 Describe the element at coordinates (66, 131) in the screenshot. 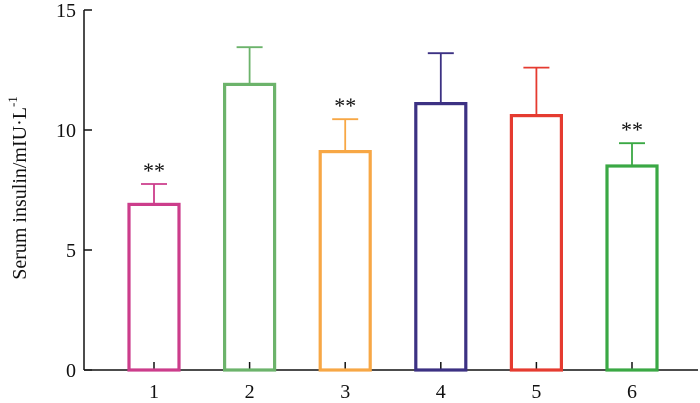

I see `y-tick-label: 10` at that location.